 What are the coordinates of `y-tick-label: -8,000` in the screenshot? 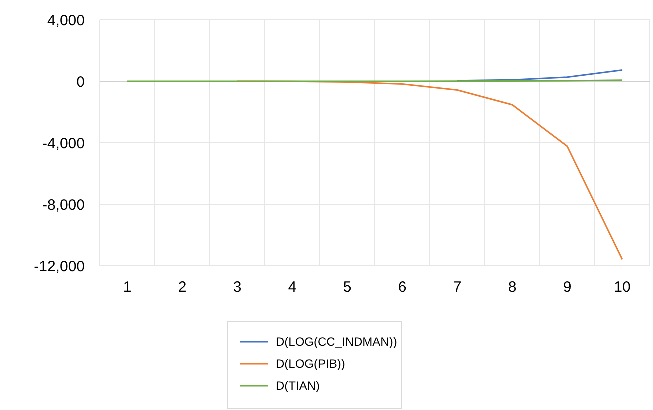 It's located at (63, 205).